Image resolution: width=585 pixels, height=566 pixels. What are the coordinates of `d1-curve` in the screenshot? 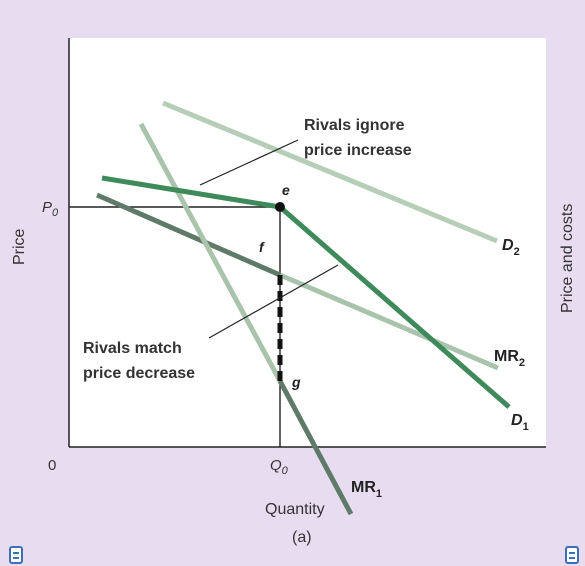 It's located at (394, 307).